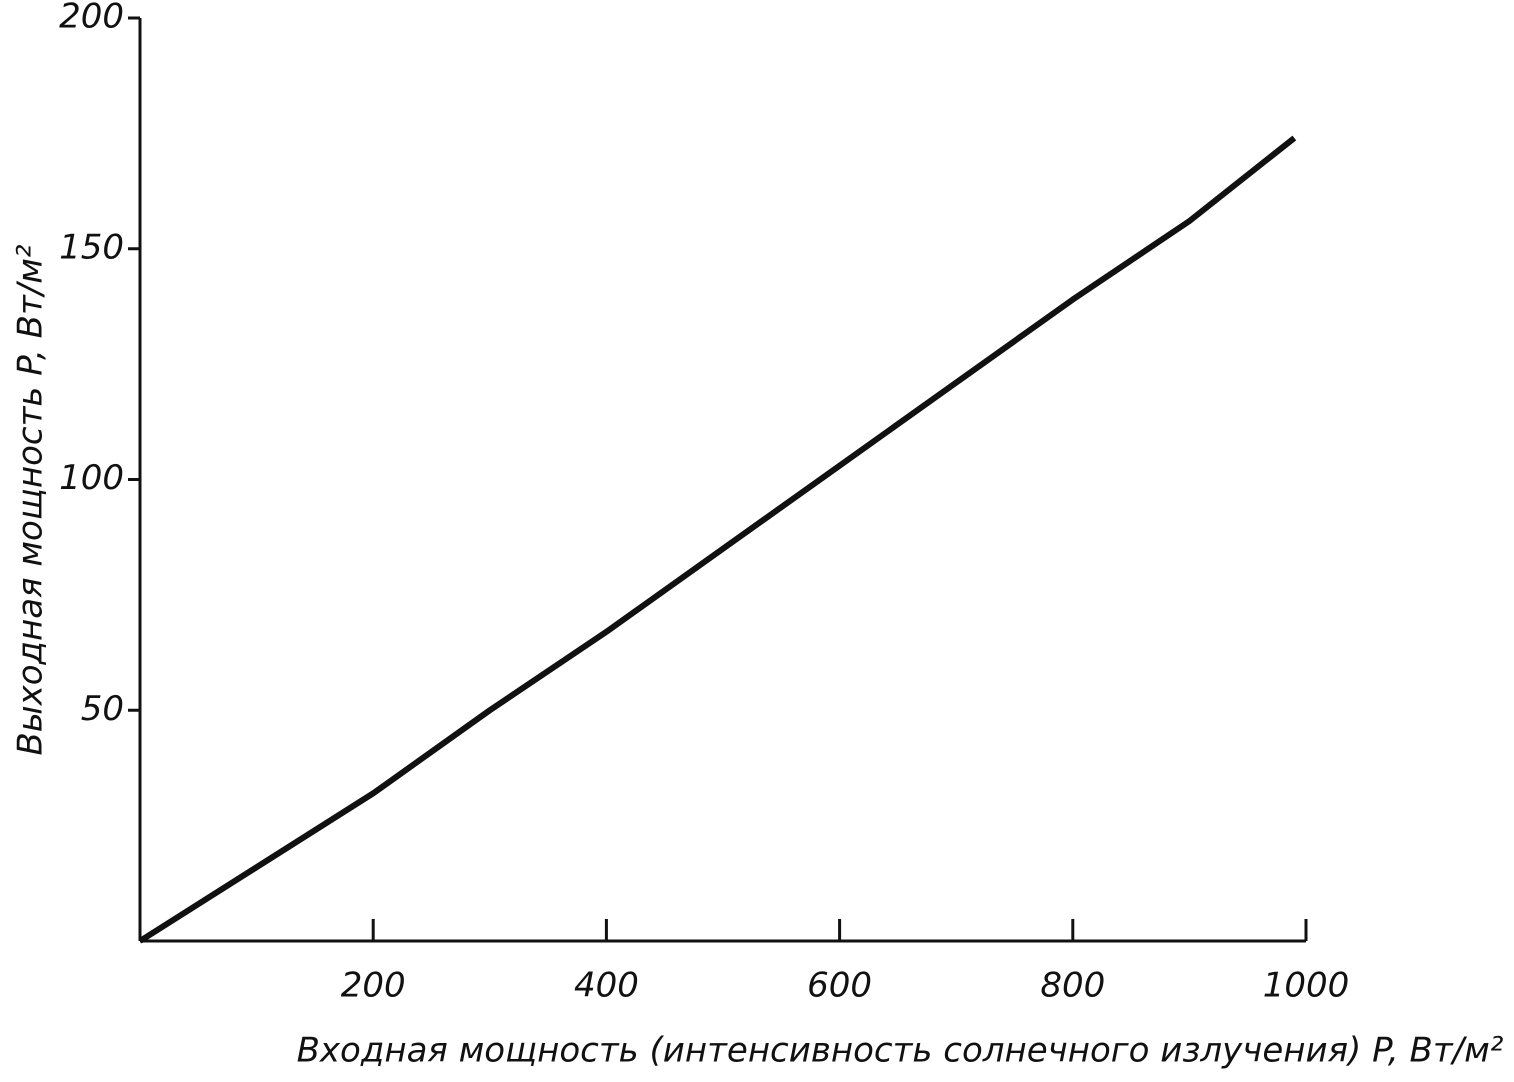  I want to click on x-tick-label: 600, so click(839, 986).